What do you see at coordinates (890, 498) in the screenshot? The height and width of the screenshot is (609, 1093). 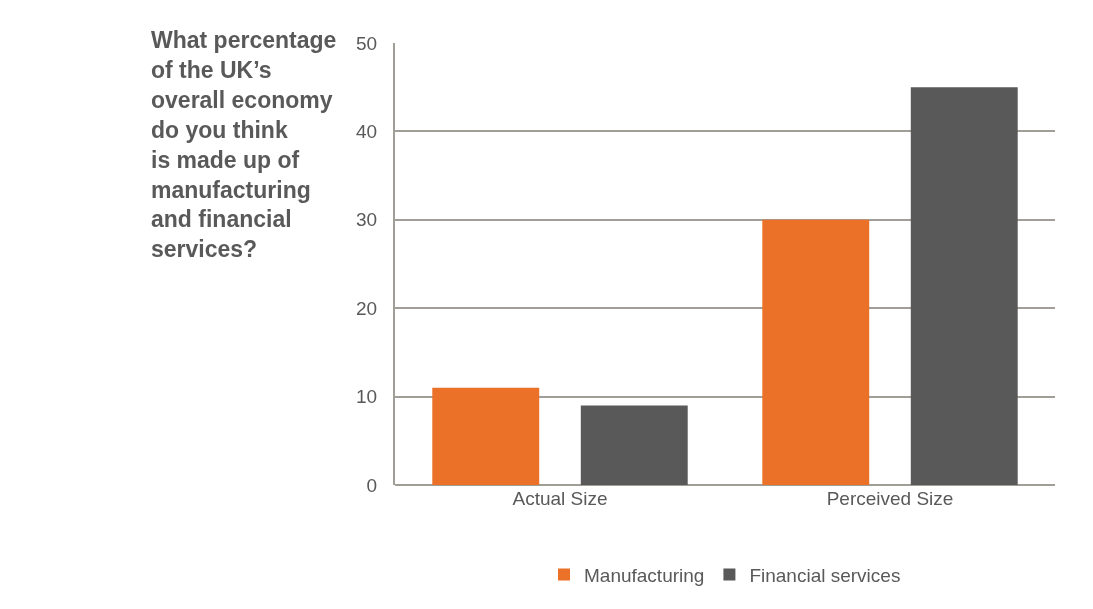 I see `x-tick-label: Perceived Size` at bounding box center [890, 498].